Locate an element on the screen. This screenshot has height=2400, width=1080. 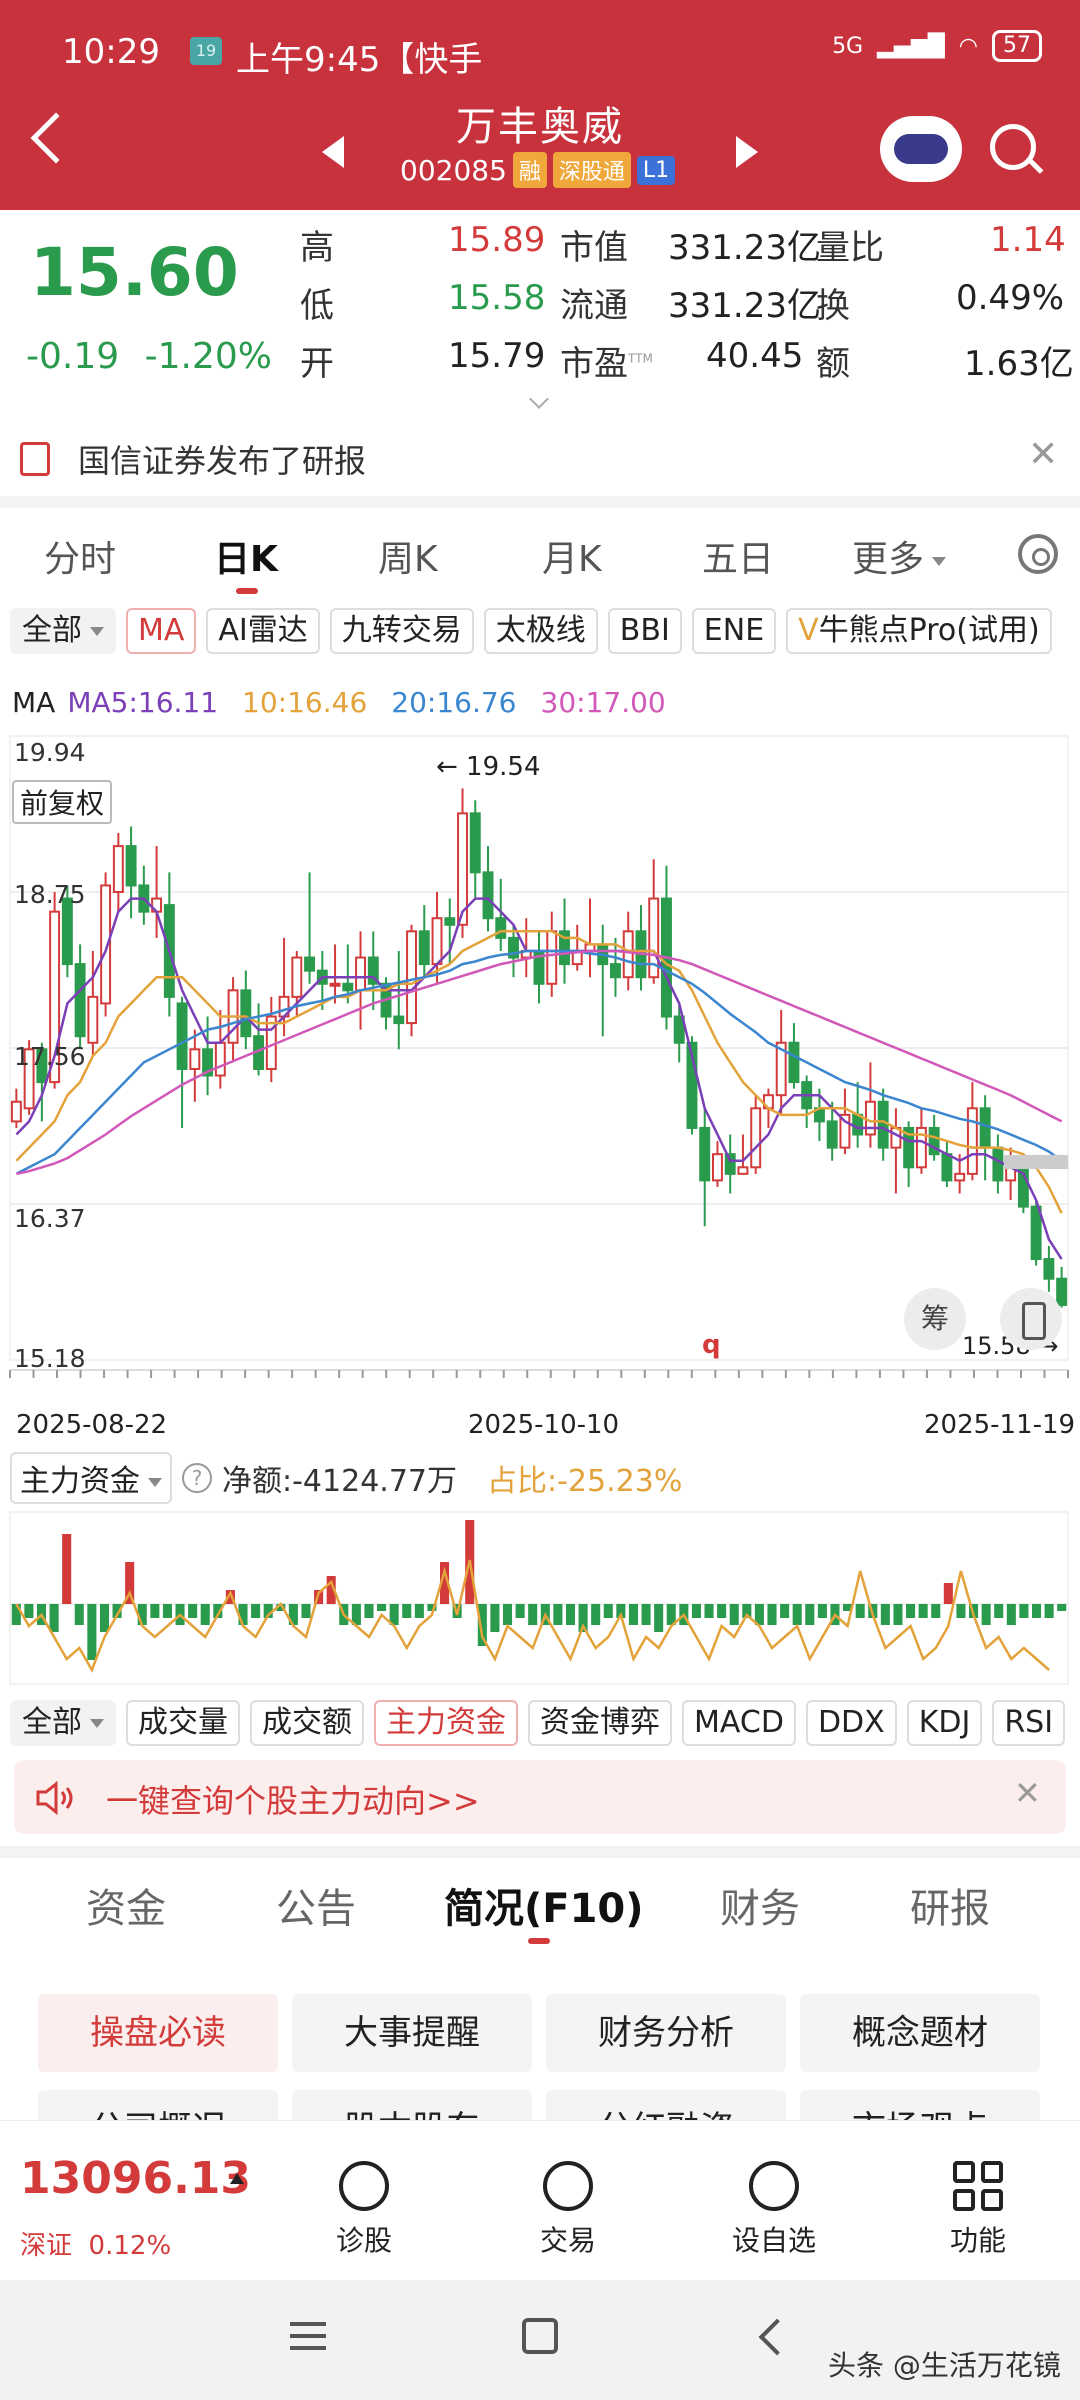
tab-monthly-k: 月K is located at coordinates (572, 559).